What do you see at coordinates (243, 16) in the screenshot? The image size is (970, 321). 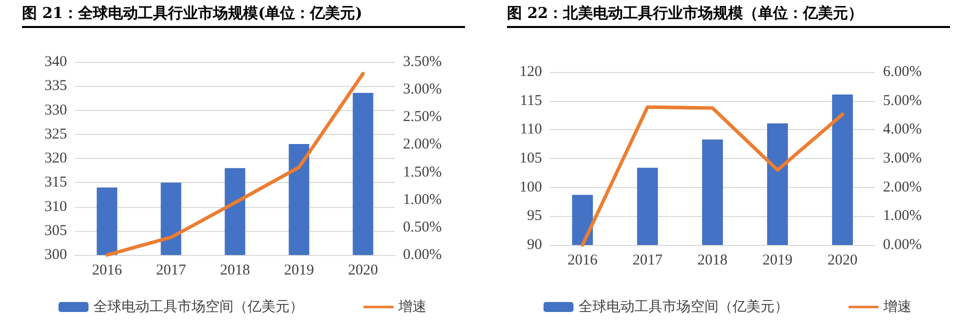 I see `chart-title: 图 21：全球电动工具行业市场规模(单位：亿美元)` at bounding box center [243, 16].